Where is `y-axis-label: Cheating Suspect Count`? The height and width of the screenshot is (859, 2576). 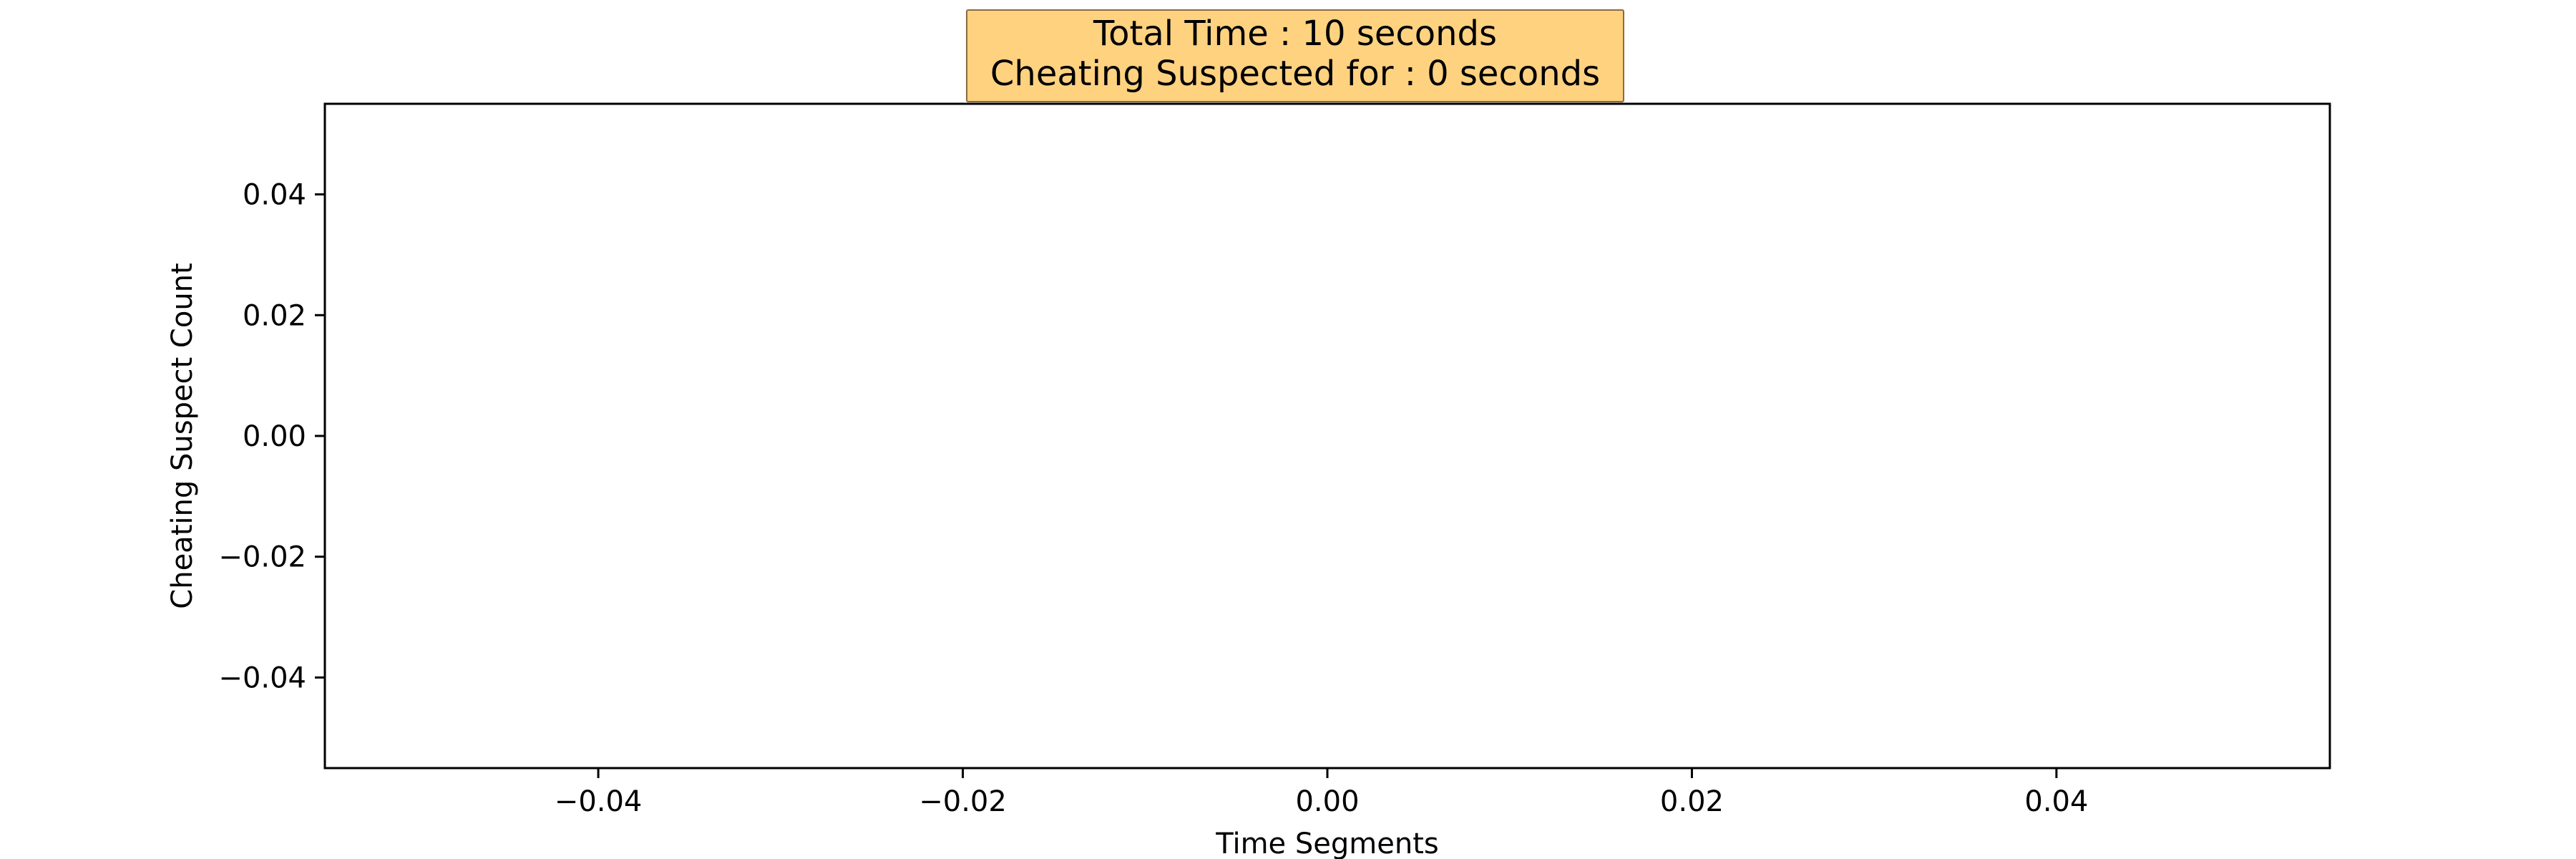
y-axis-label: Cheating Suspect Count is located at coordinates (182, 435).